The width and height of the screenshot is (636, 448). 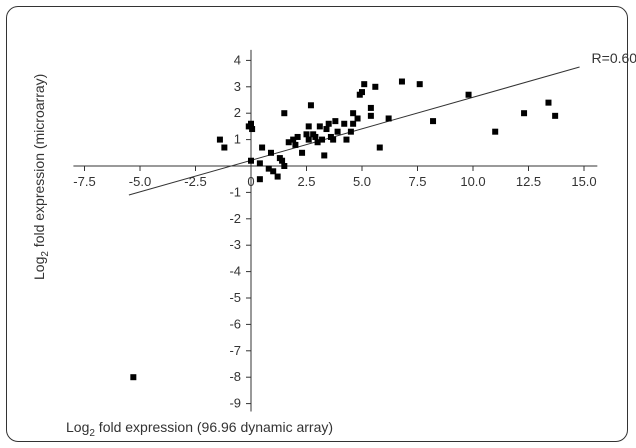 I want to click on y-axis-label-prefix: Log, so click(x=39, y=268).